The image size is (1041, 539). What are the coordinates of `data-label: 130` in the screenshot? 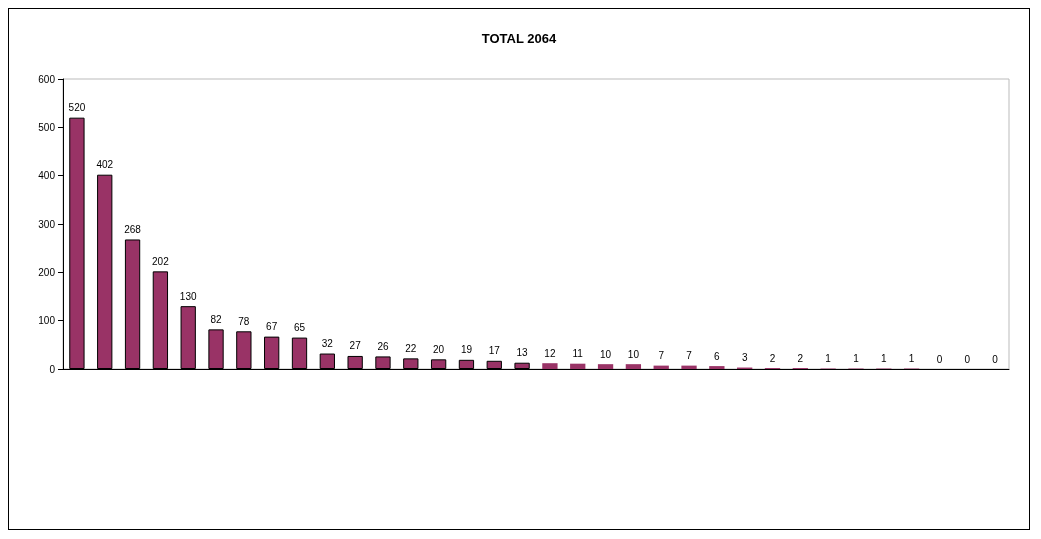 It's located at (188, 296).